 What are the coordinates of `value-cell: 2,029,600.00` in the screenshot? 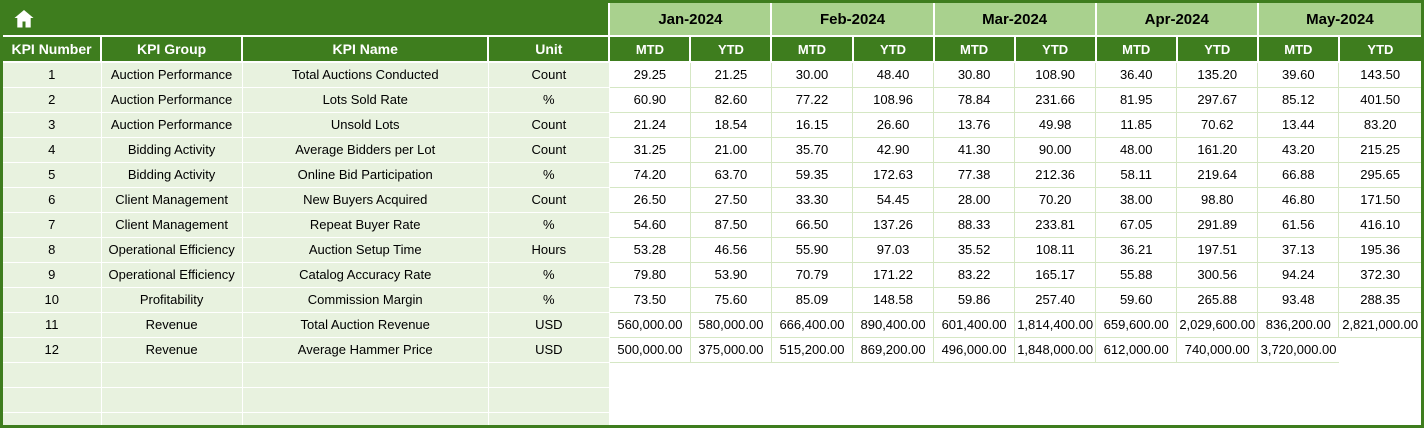 It's located at (1217, 324).